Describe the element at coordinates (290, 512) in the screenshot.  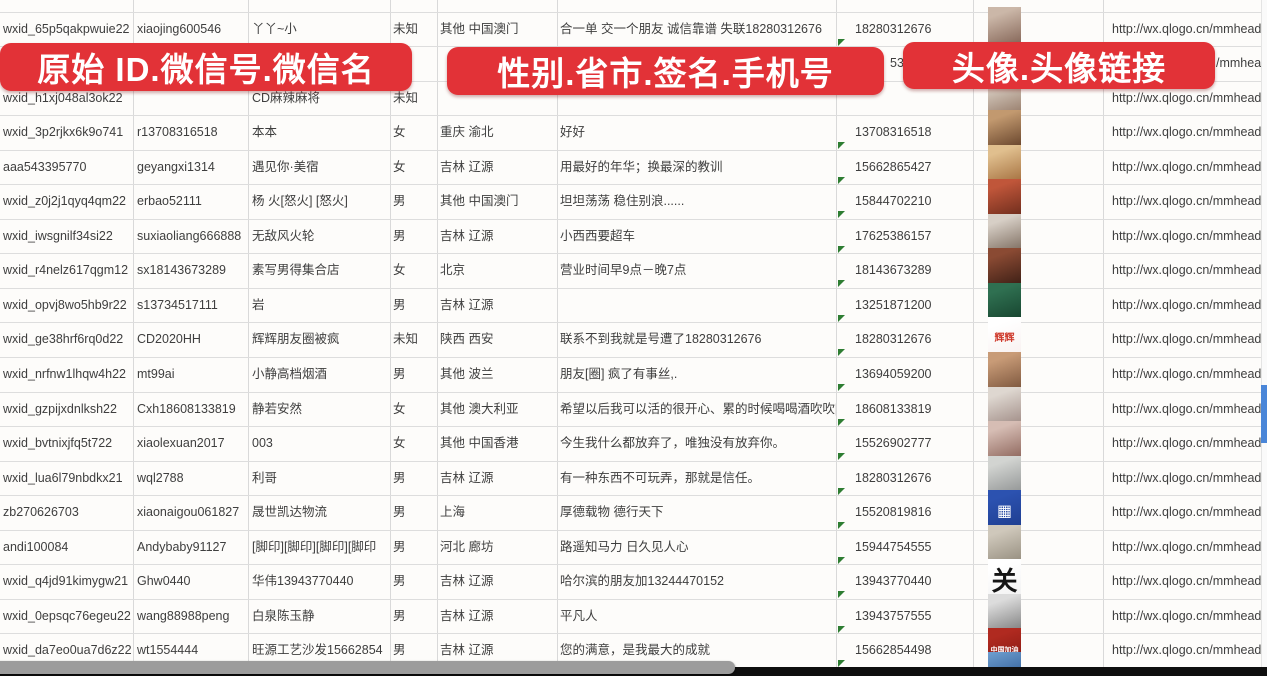
I see `cell-wechat-name: 晟世凯达物流` at that location.